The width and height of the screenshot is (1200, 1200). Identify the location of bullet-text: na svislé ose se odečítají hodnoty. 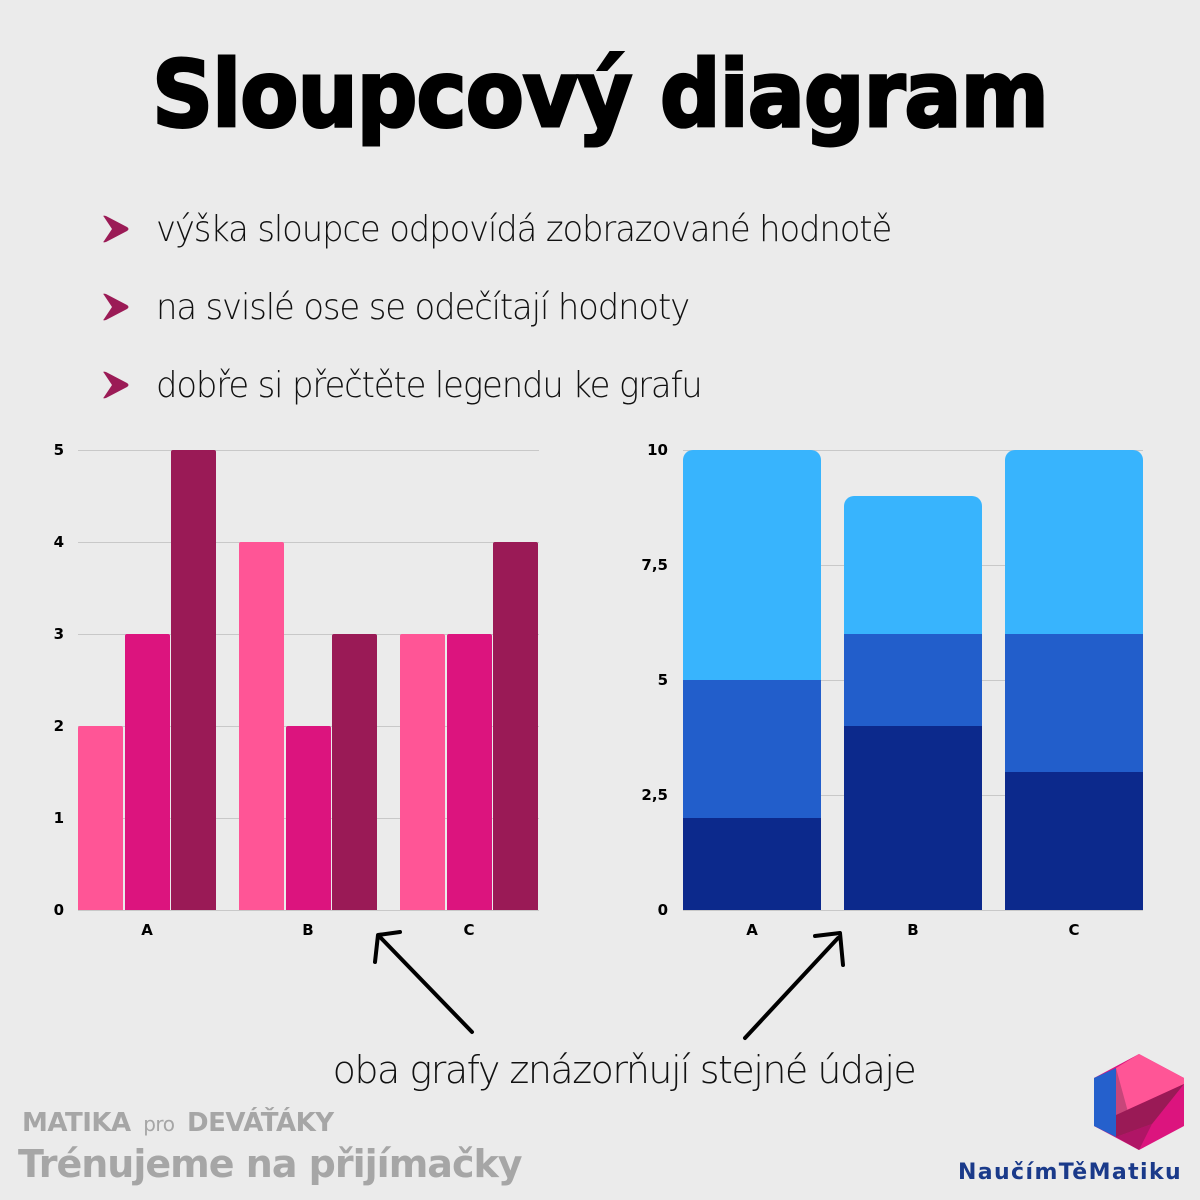
(423, 307).